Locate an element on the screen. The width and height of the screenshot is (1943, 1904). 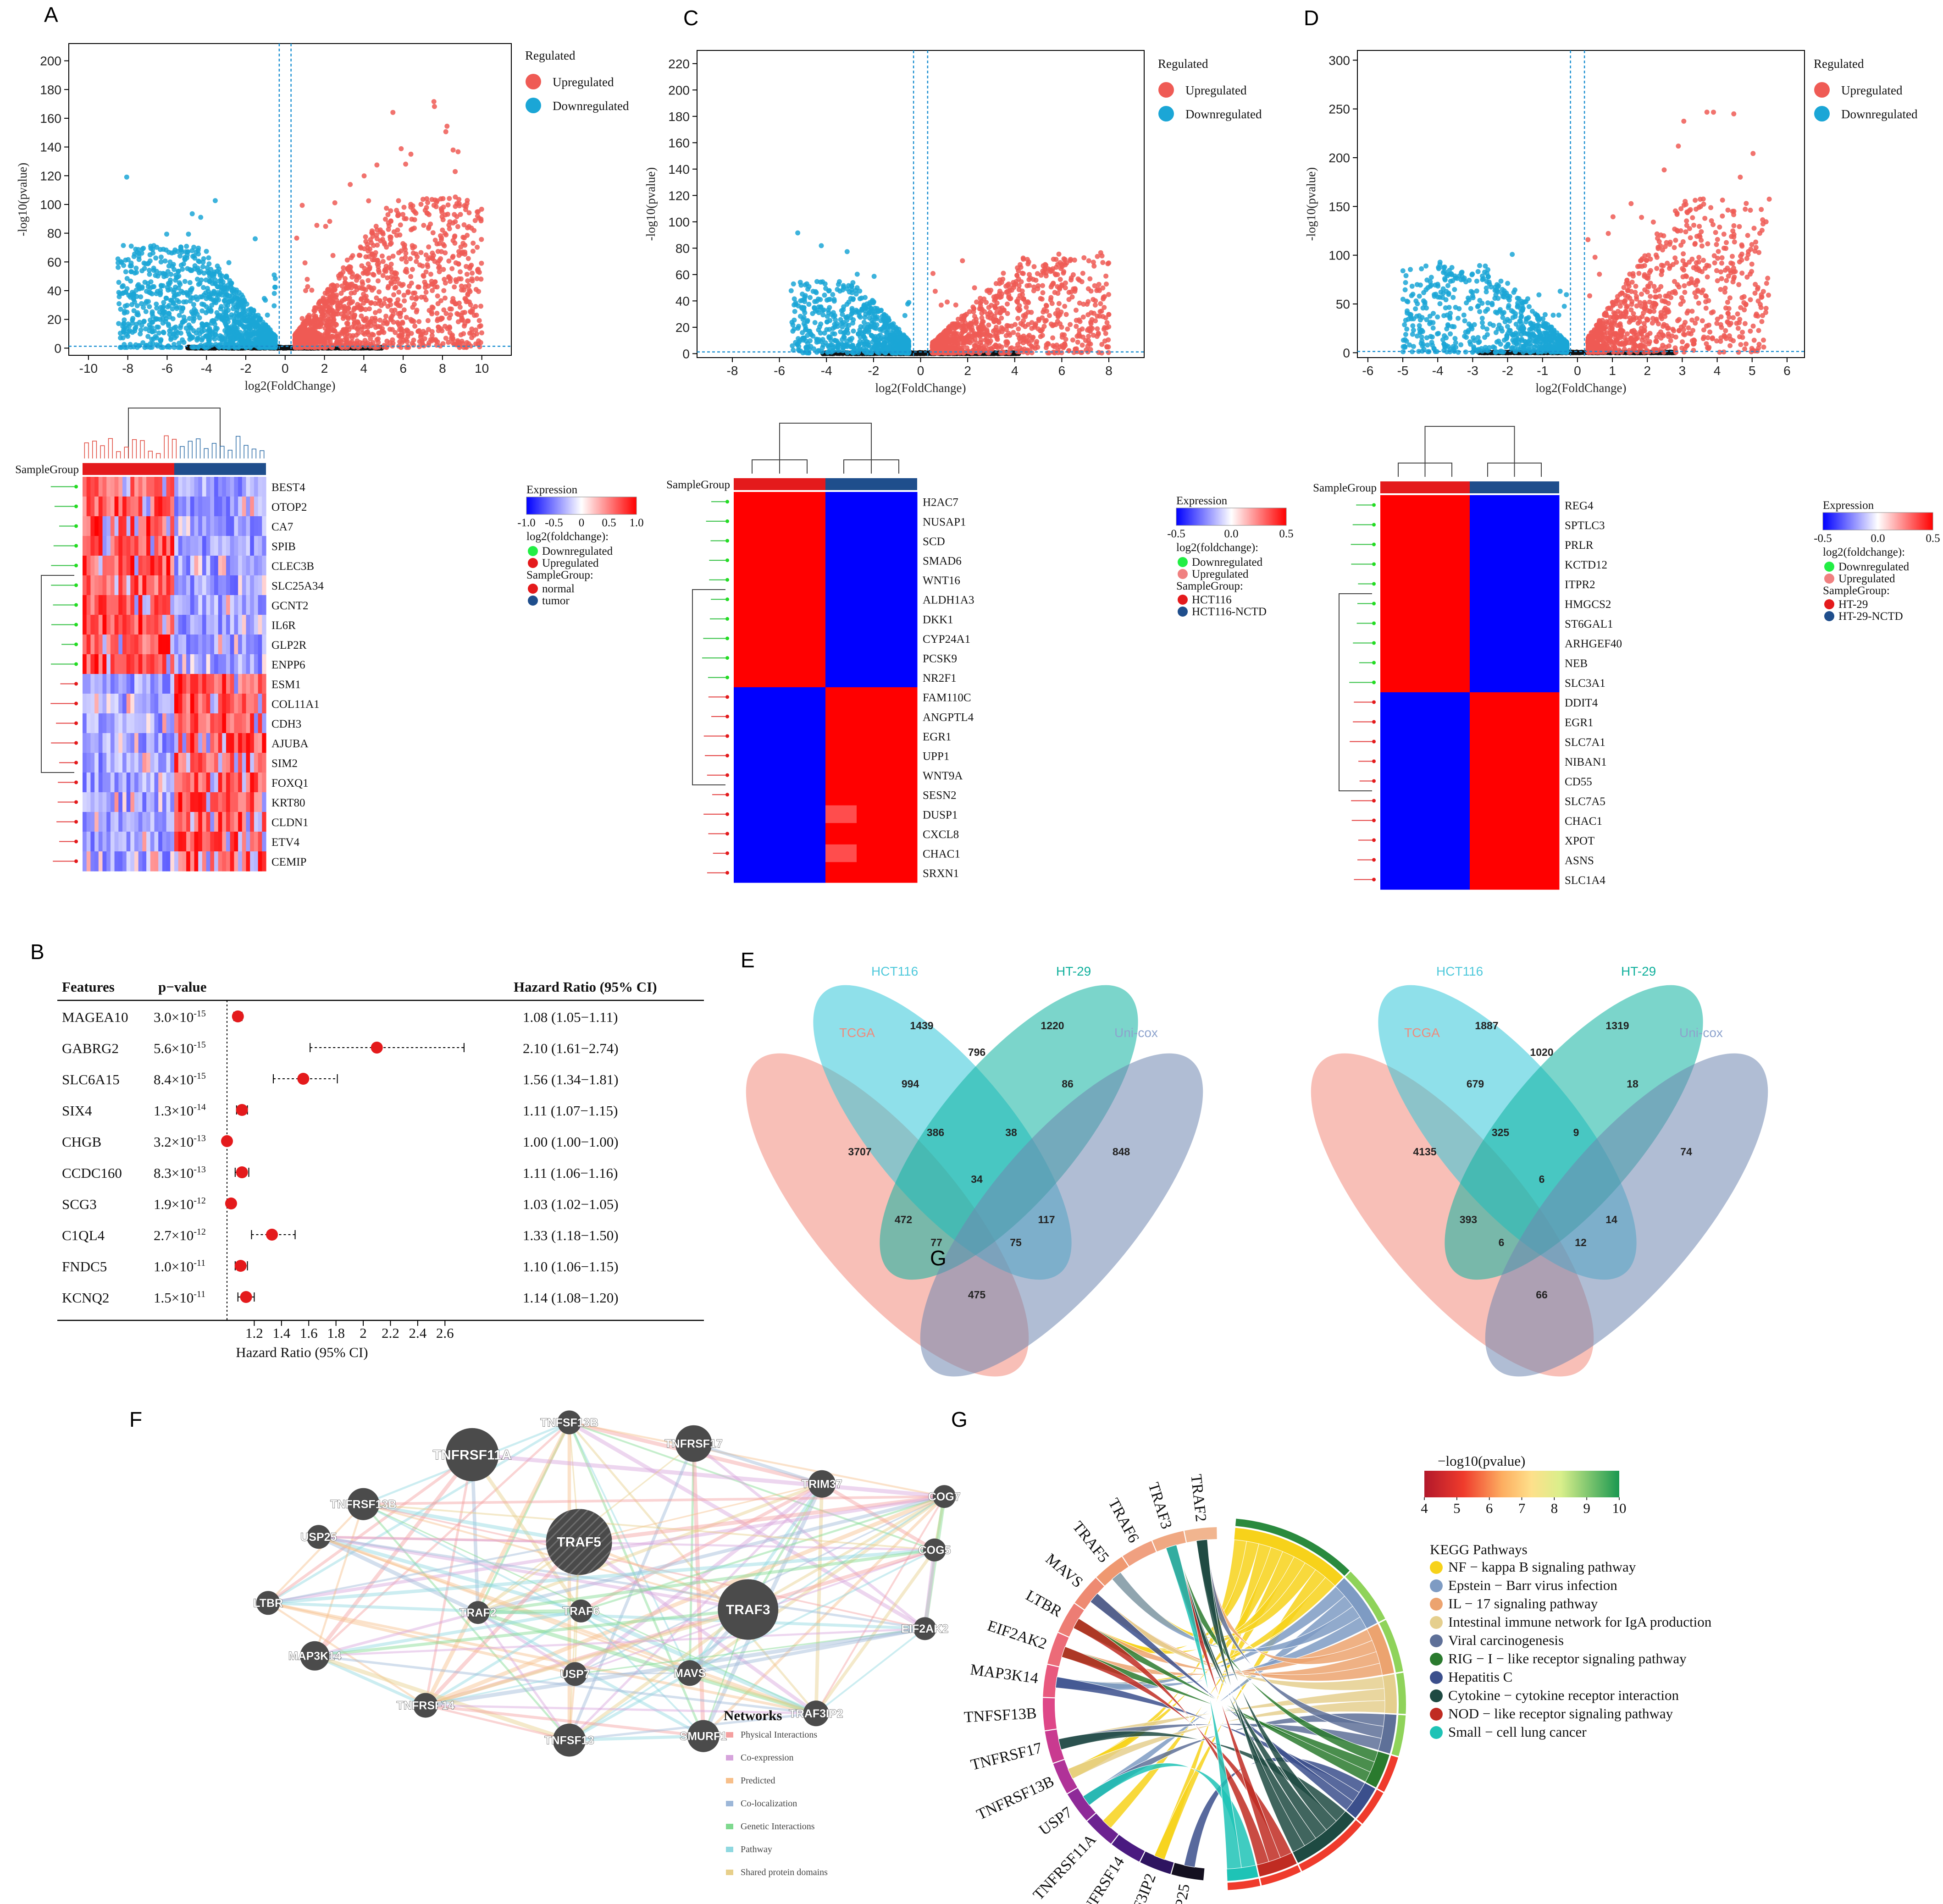
panel-label-a: A is located at coordinates (51, 15).